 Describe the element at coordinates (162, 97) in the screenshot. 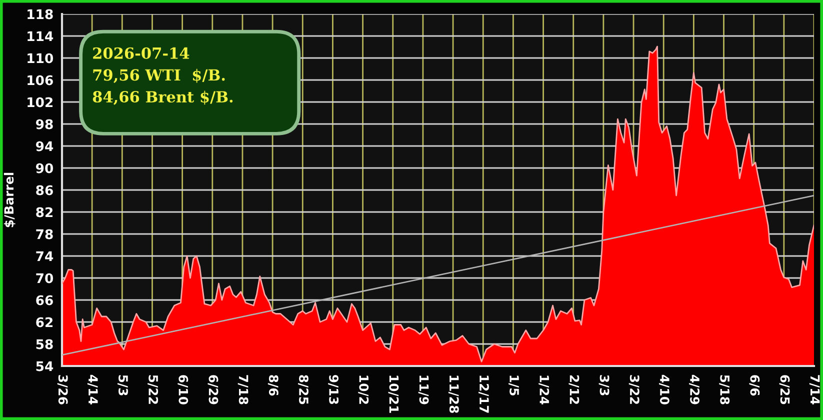

I see `annotation: 84,66 Brent $/B.` at that location.